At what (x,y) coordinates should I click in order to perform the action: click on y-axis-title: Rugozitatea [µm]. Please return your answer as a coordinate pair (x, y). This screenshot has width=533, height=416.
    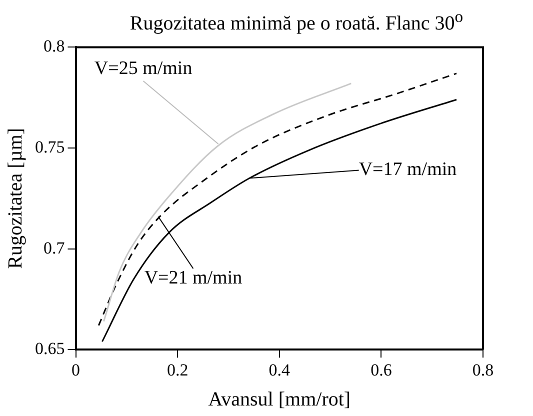
    Looking at the image, I should click on (15, 198).